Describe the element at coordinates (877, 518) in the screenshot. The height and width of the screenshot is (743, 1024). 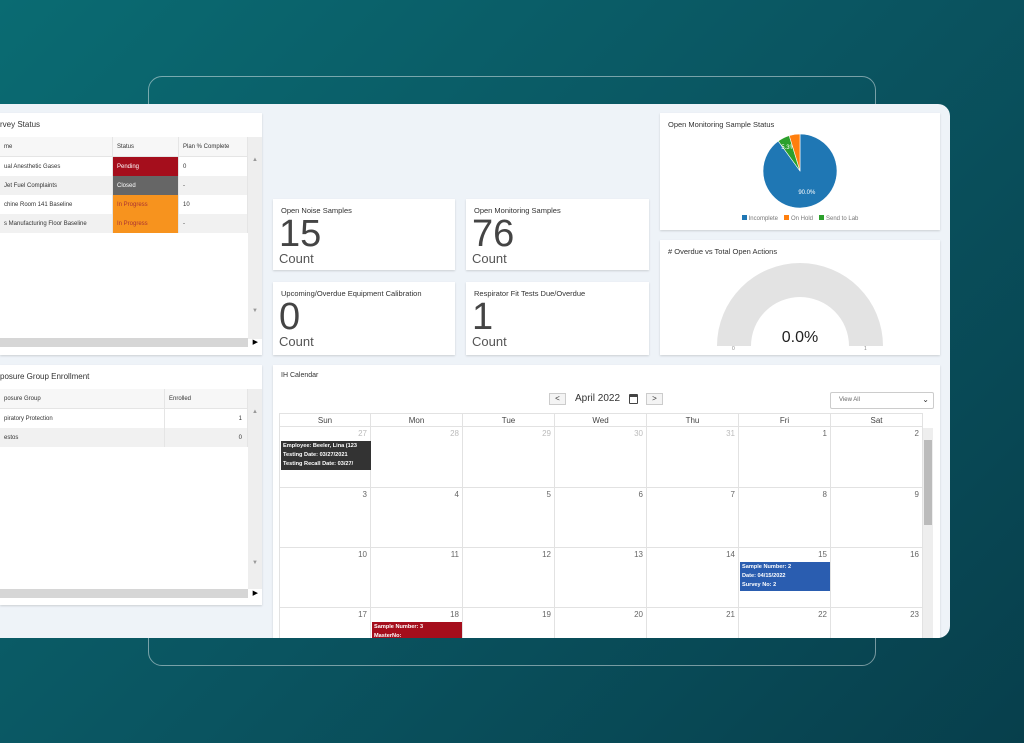
I see `calendar-day-cell: 9` at that location.